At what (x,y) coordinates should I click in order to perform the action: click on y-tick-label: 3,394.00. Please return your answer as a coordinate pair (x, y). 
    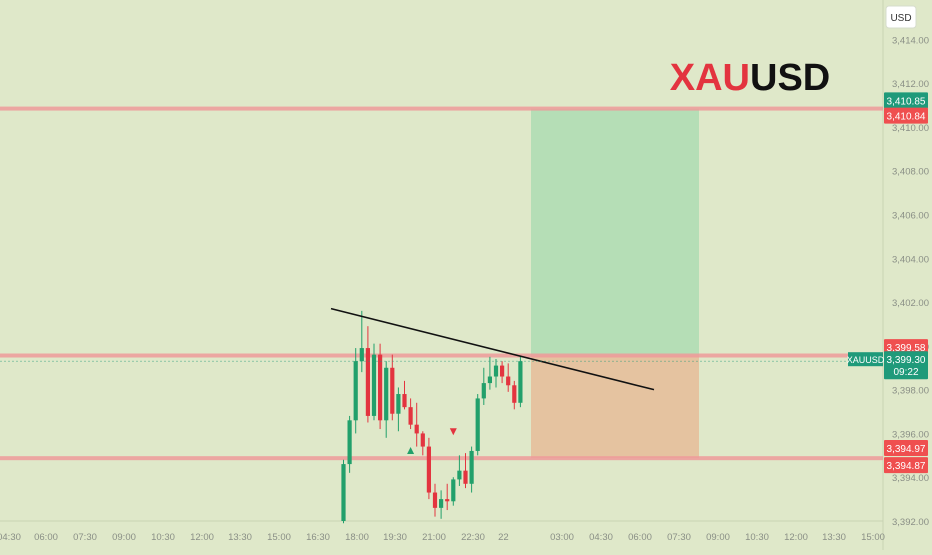
    Looking at the image, I should click on (910, 478).